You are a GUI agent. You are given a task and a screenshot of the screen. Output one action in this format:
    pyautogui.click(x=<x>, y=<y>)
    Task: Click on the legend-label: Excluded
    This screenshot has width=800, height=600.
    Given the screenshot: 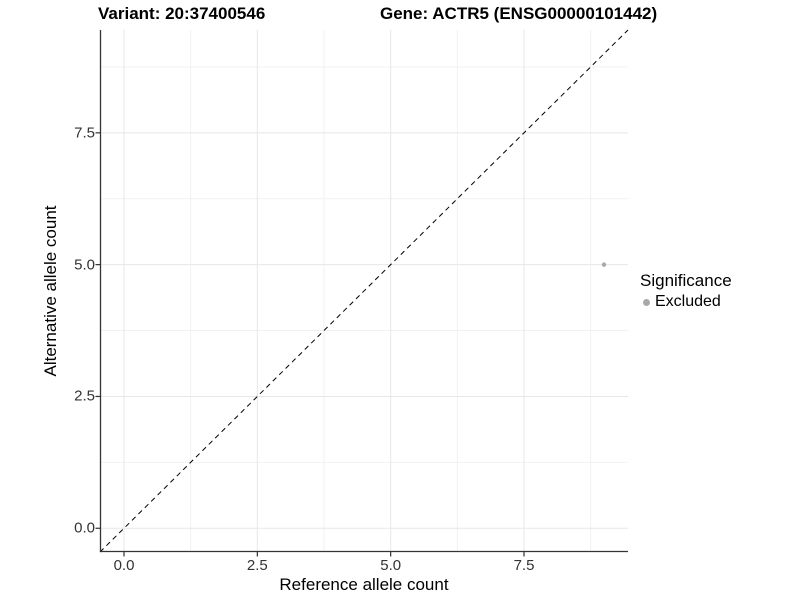 What is the action you would take?
    pyautogui.click(x=688, y=301)
    